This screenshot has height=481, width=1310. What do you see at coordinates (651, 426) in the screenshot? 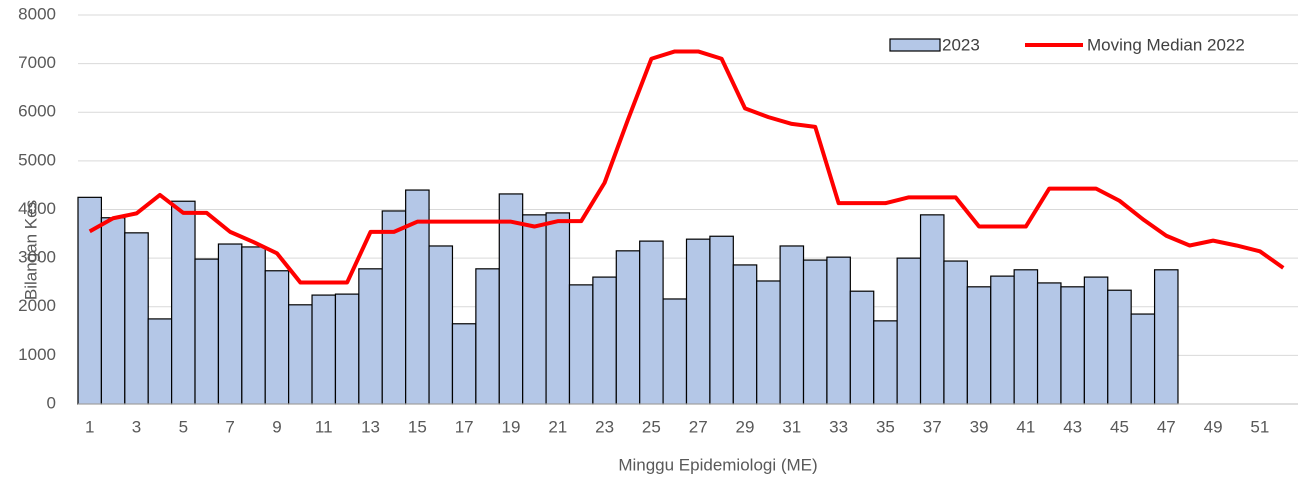
I see `x-tick-label: 25` at bounding box center [651, 426].